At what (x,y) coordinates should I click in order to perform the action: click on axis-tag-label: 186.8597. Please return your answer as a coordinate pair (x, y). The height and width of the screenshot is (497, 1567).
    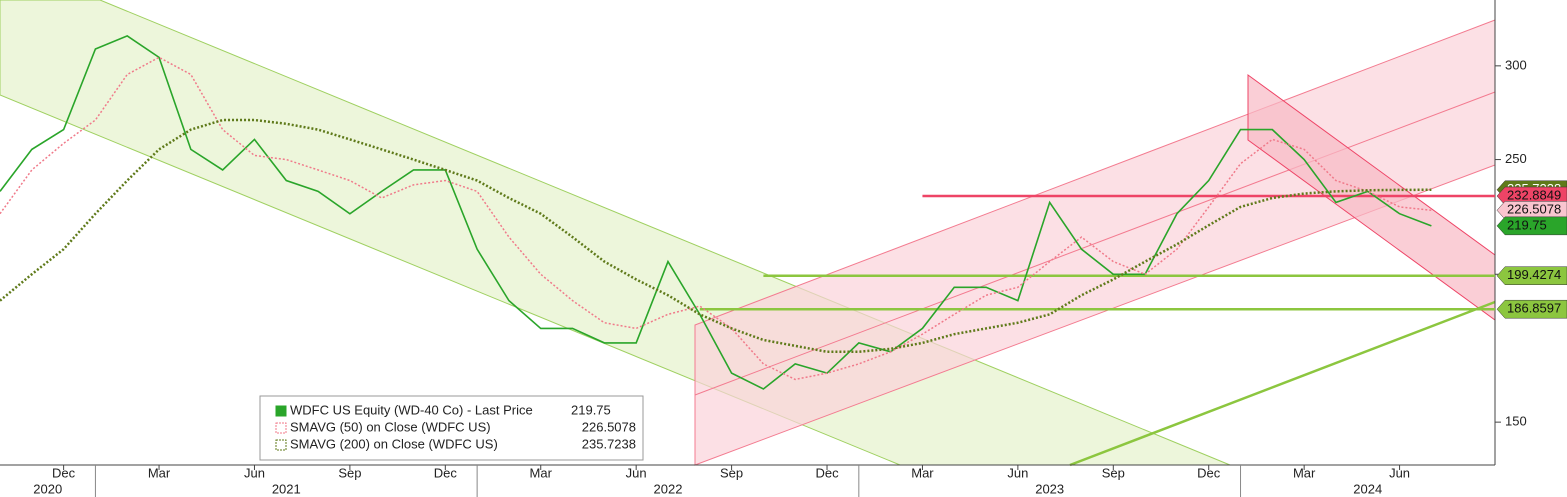
    Looking at the image, I should click on (1534, 308).